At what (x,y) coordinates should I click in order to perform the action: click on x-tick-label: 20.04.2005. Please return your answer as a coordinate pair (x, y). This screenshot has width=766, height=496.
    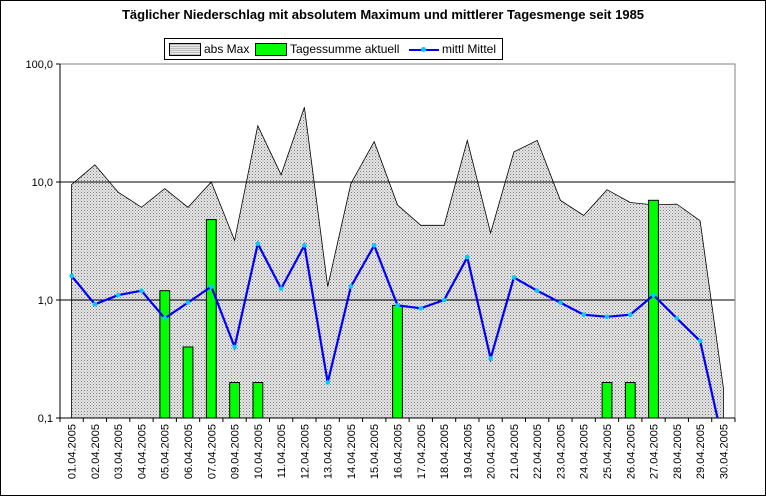
    Looking at the image, I should click on (492, 451).